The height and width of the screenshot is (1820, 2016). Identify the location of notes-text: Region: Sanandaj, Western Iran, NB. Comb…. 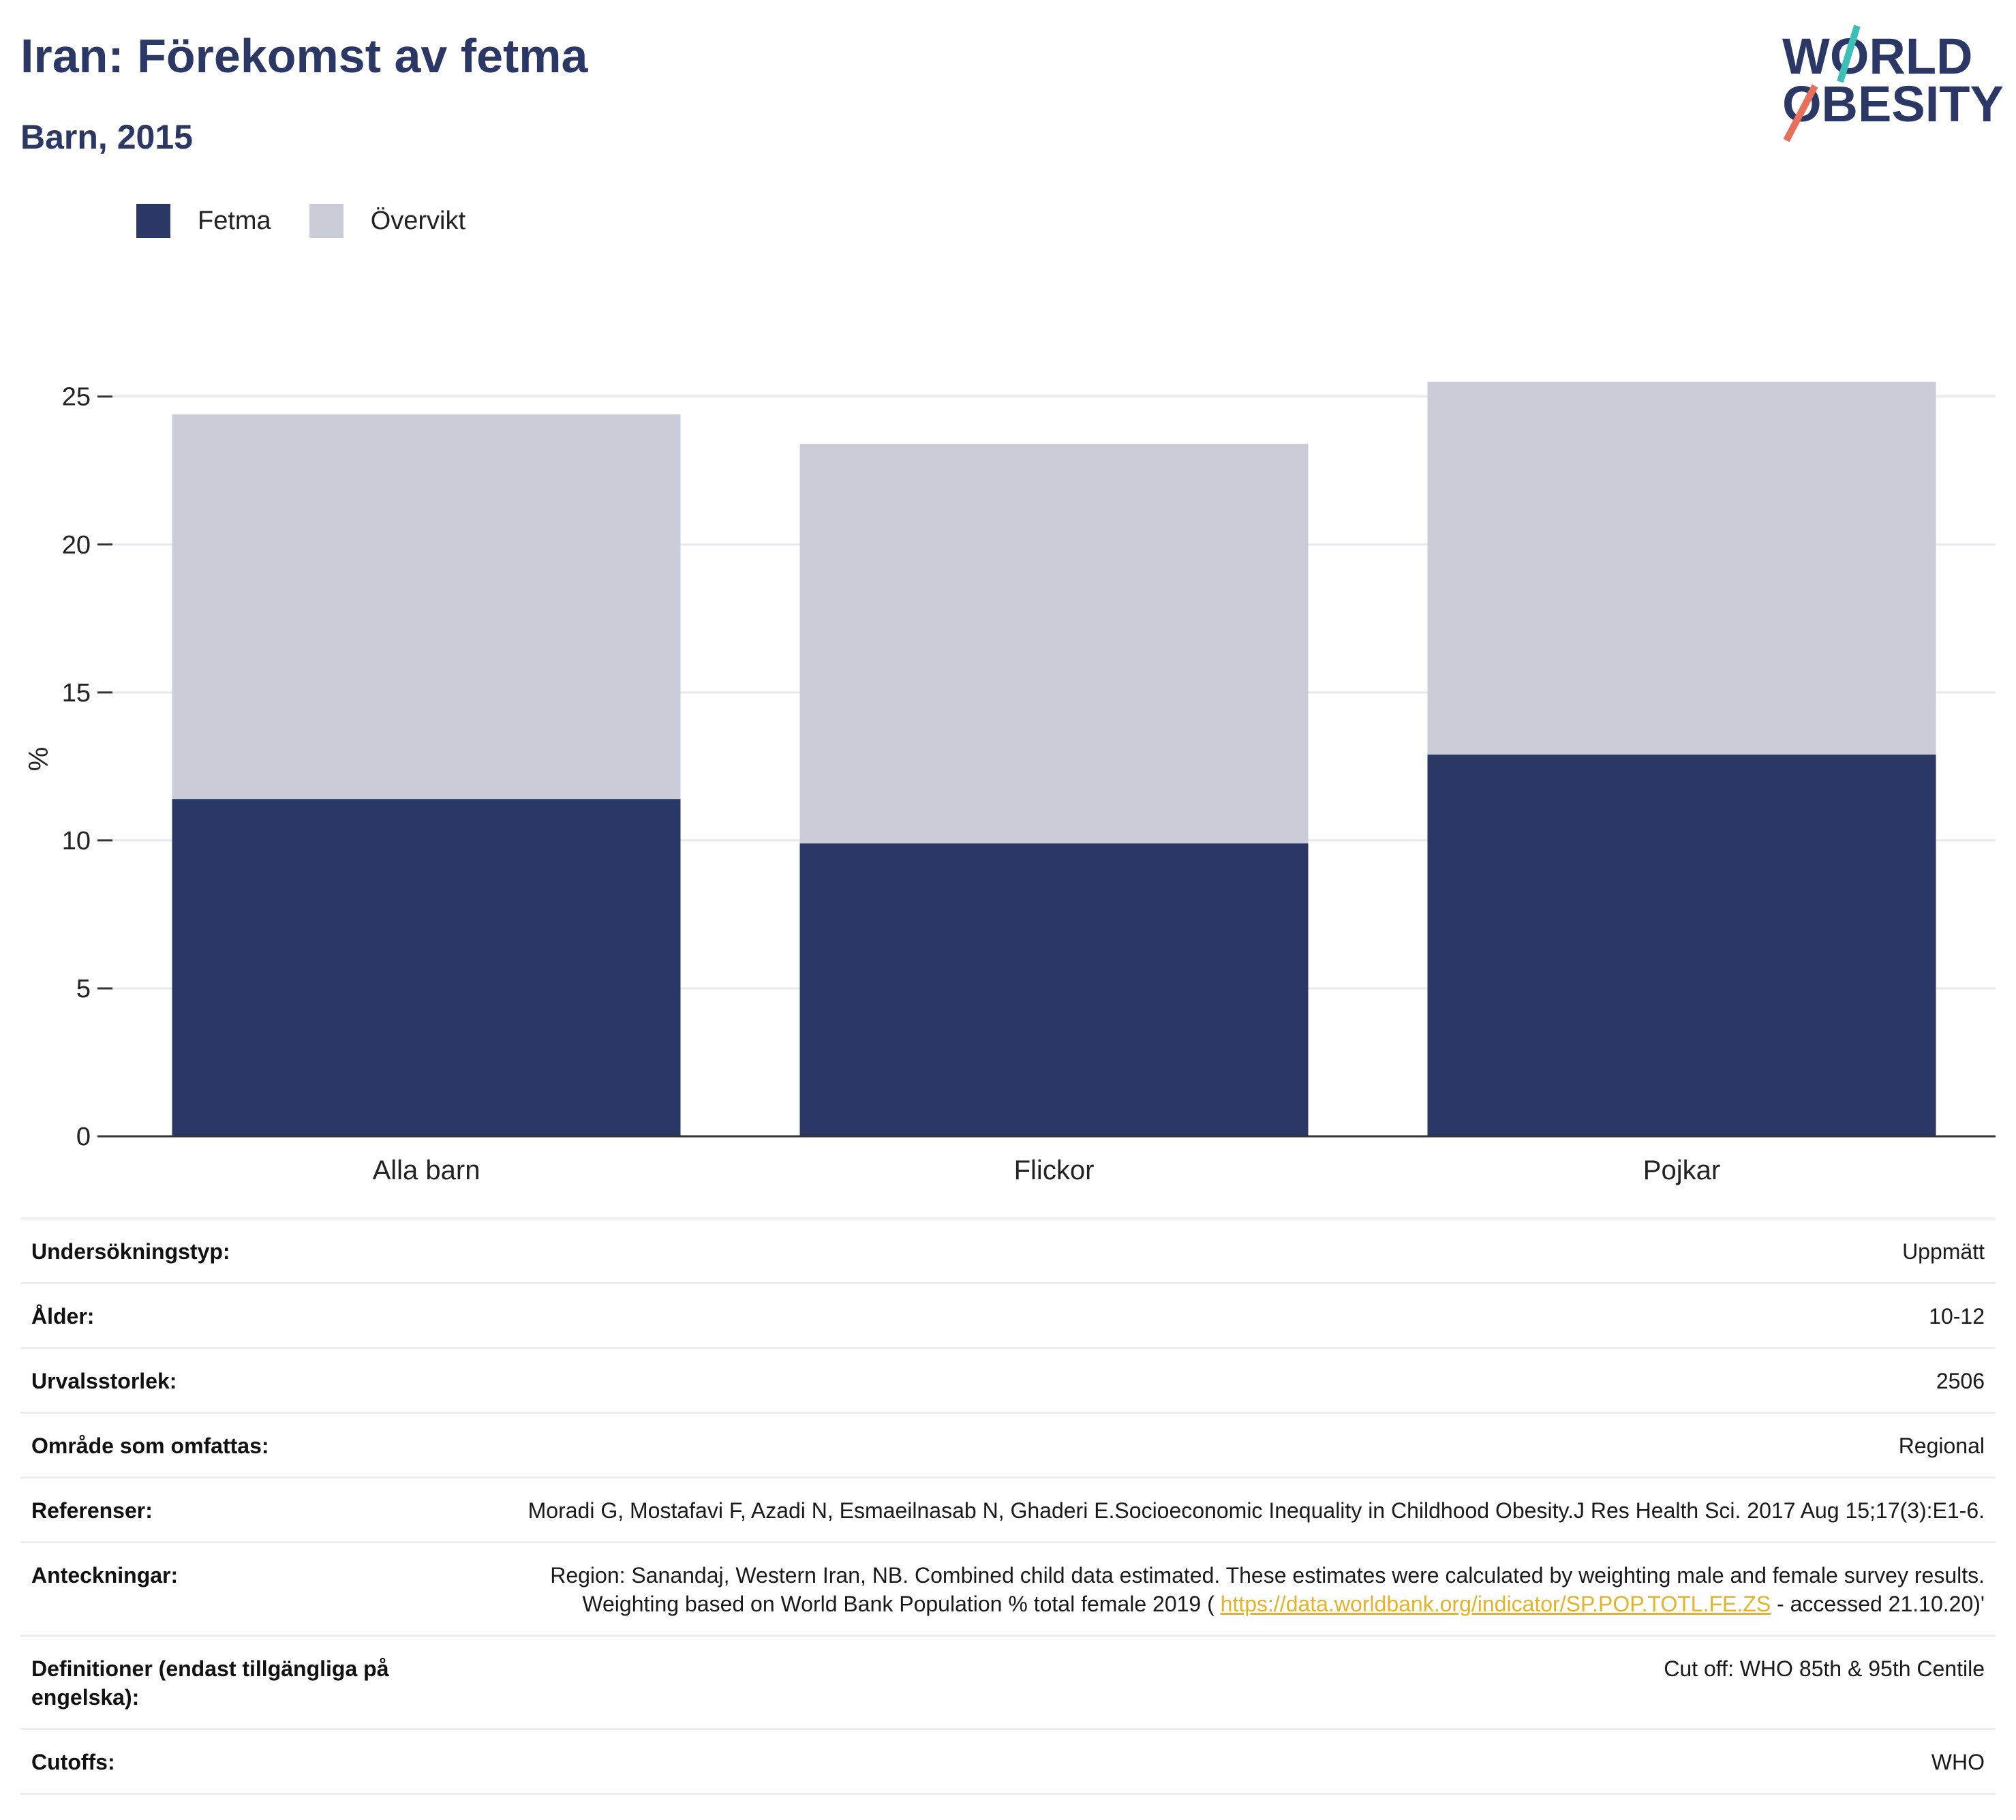
(1267, 1589).